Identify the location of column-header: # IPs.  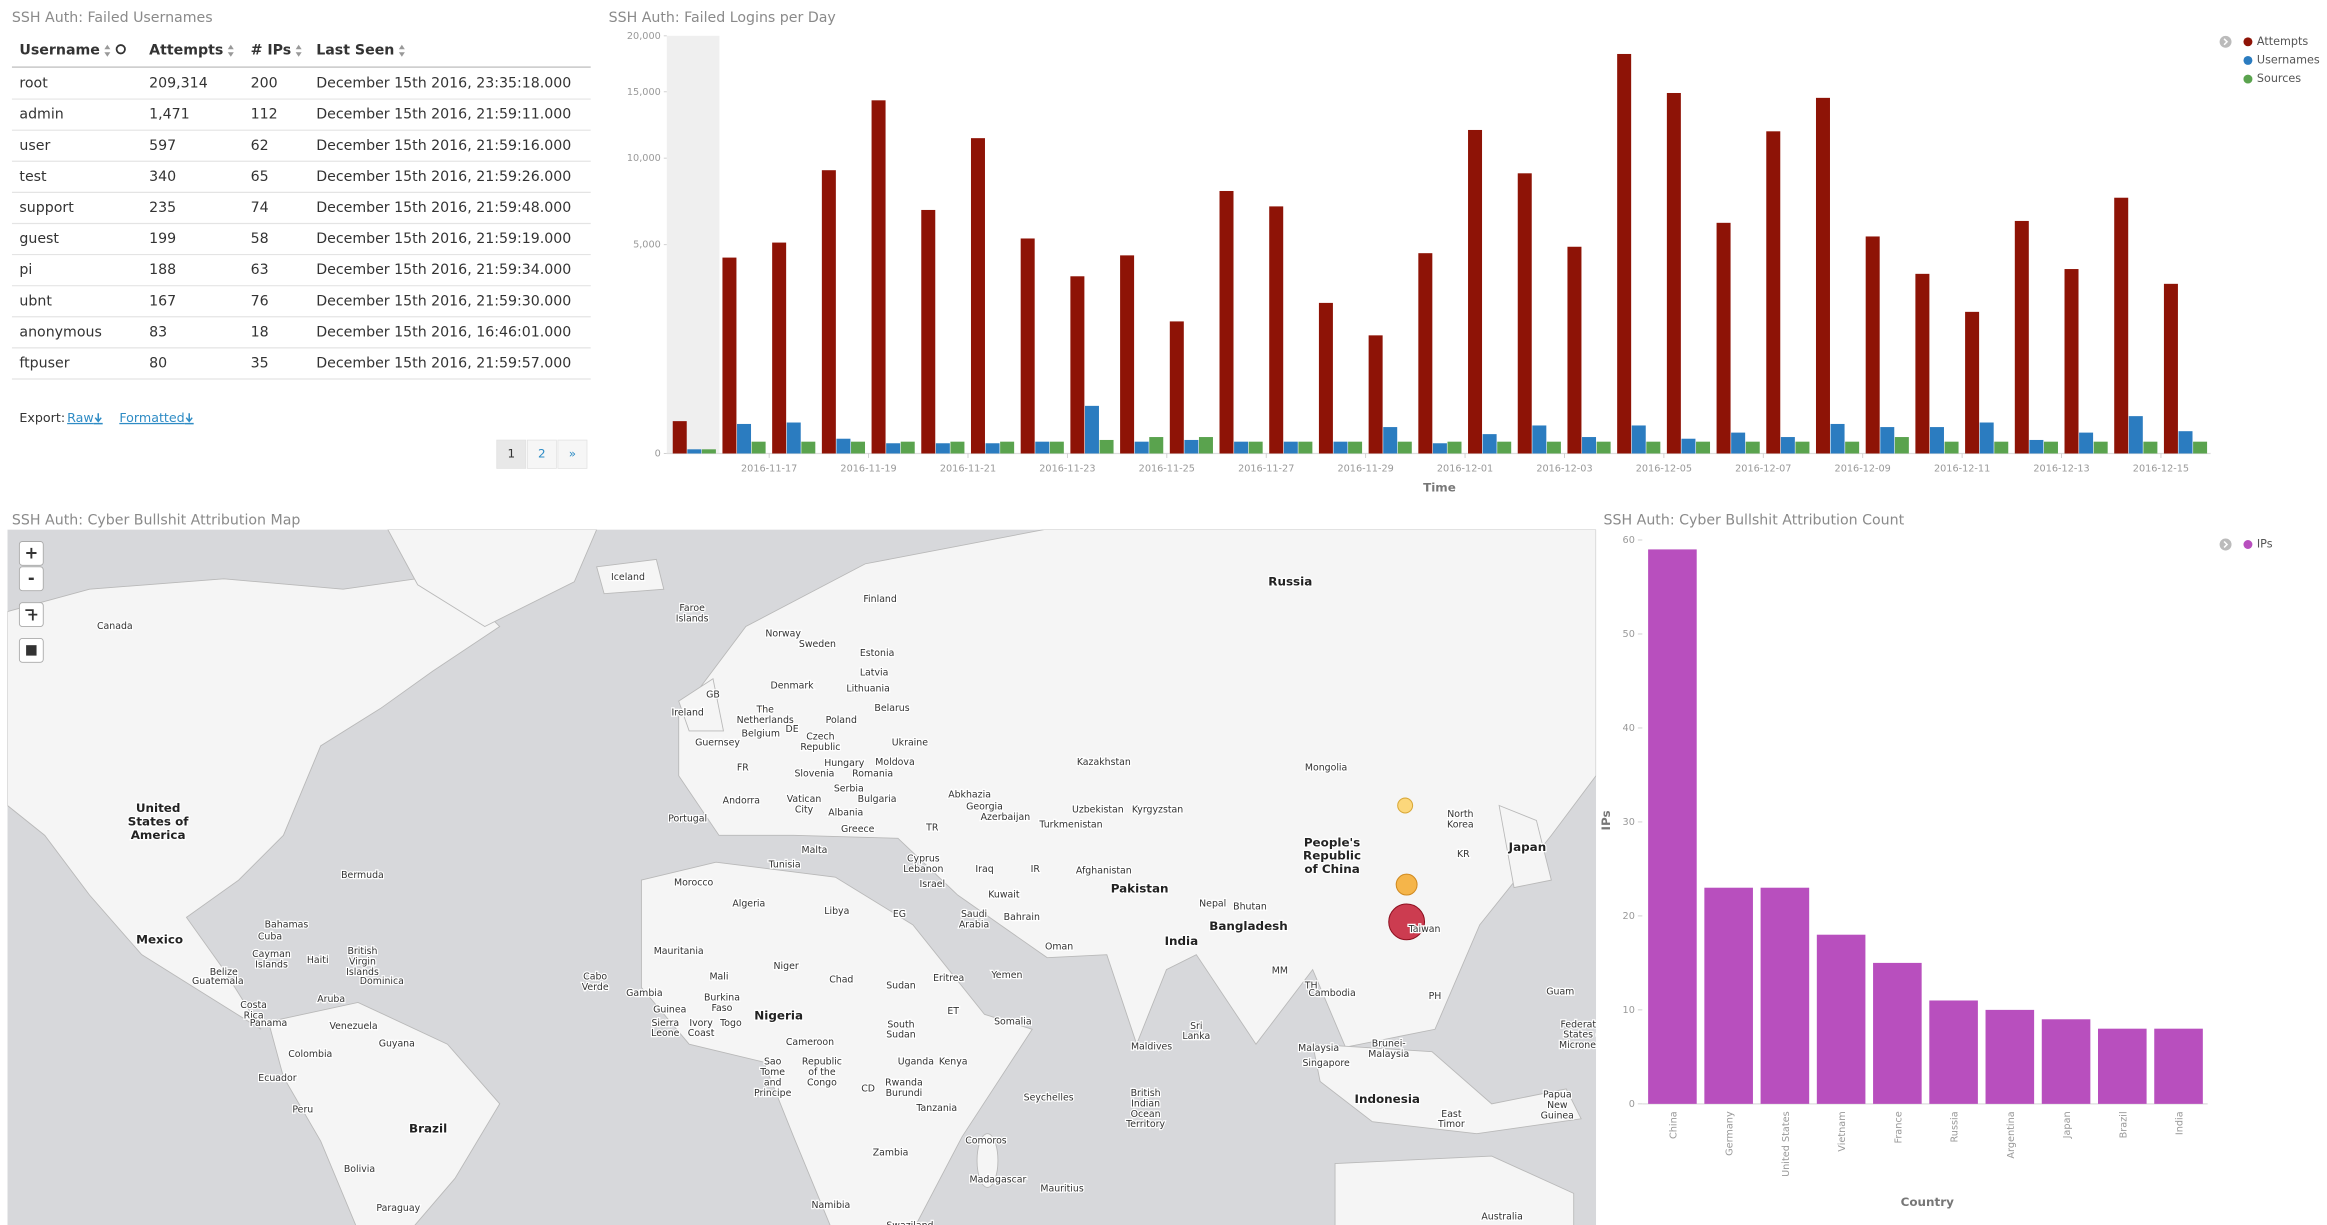
(271, 51).